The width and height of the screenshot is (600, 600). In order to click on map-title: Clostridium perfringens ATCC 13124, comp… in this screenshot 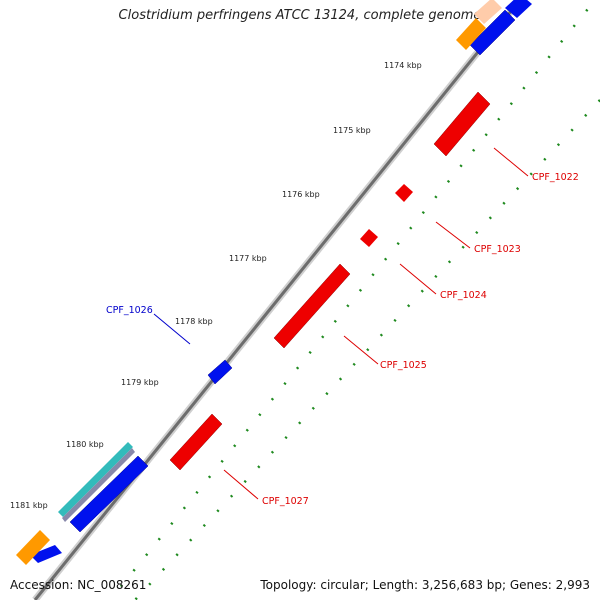, I will do `click(300, 15)`.